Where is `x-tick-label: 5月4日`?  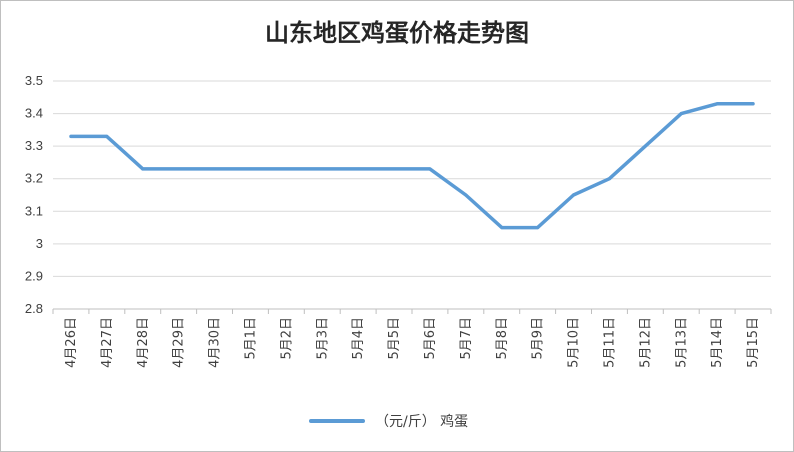
x-tick-label: 5月4日 is located at coordinates (358, 338).